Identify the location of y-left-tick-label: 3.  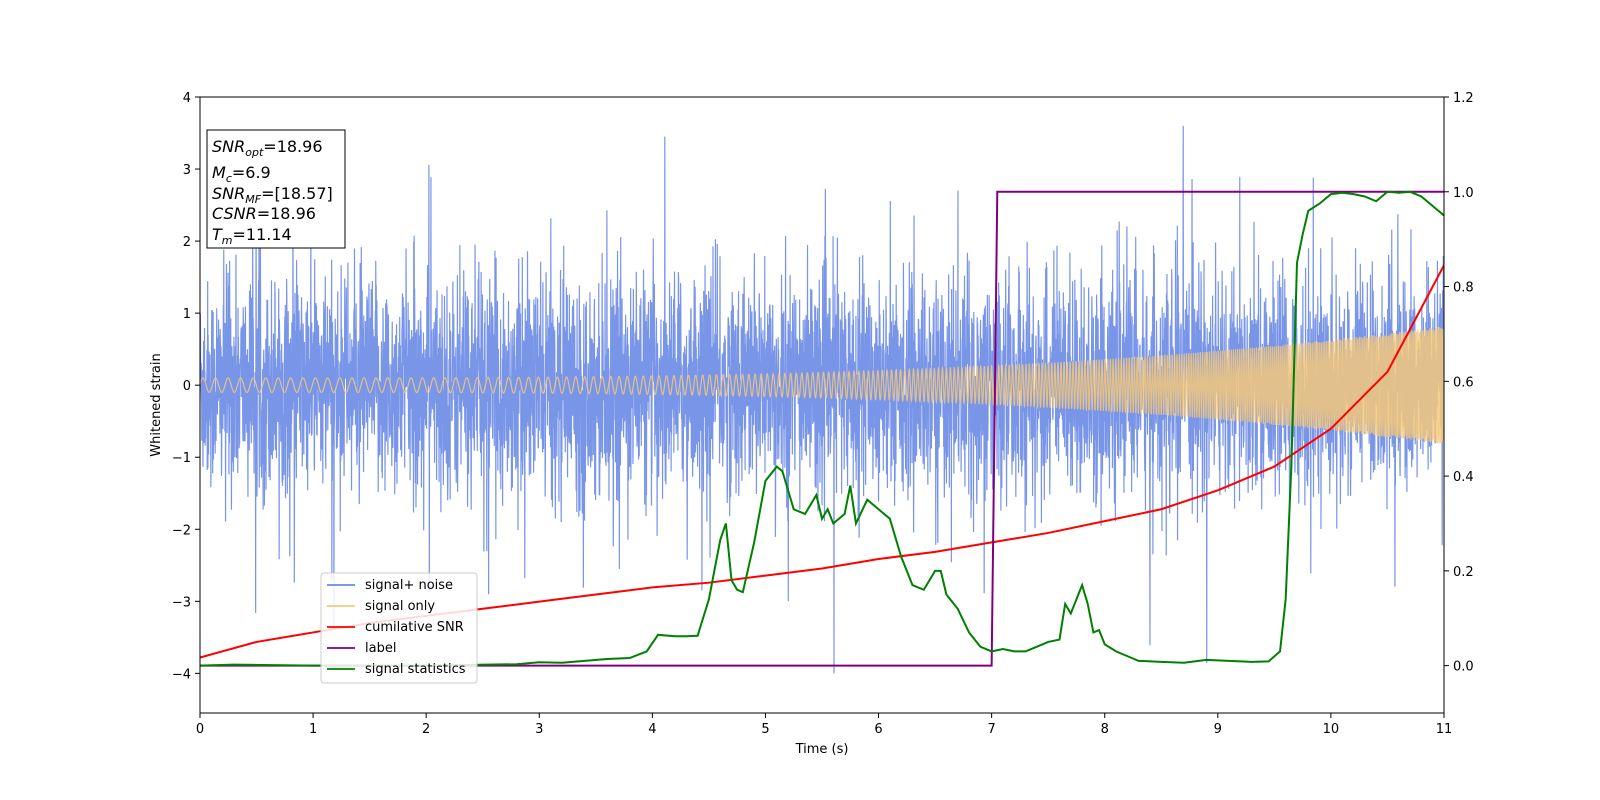
(187, 170).